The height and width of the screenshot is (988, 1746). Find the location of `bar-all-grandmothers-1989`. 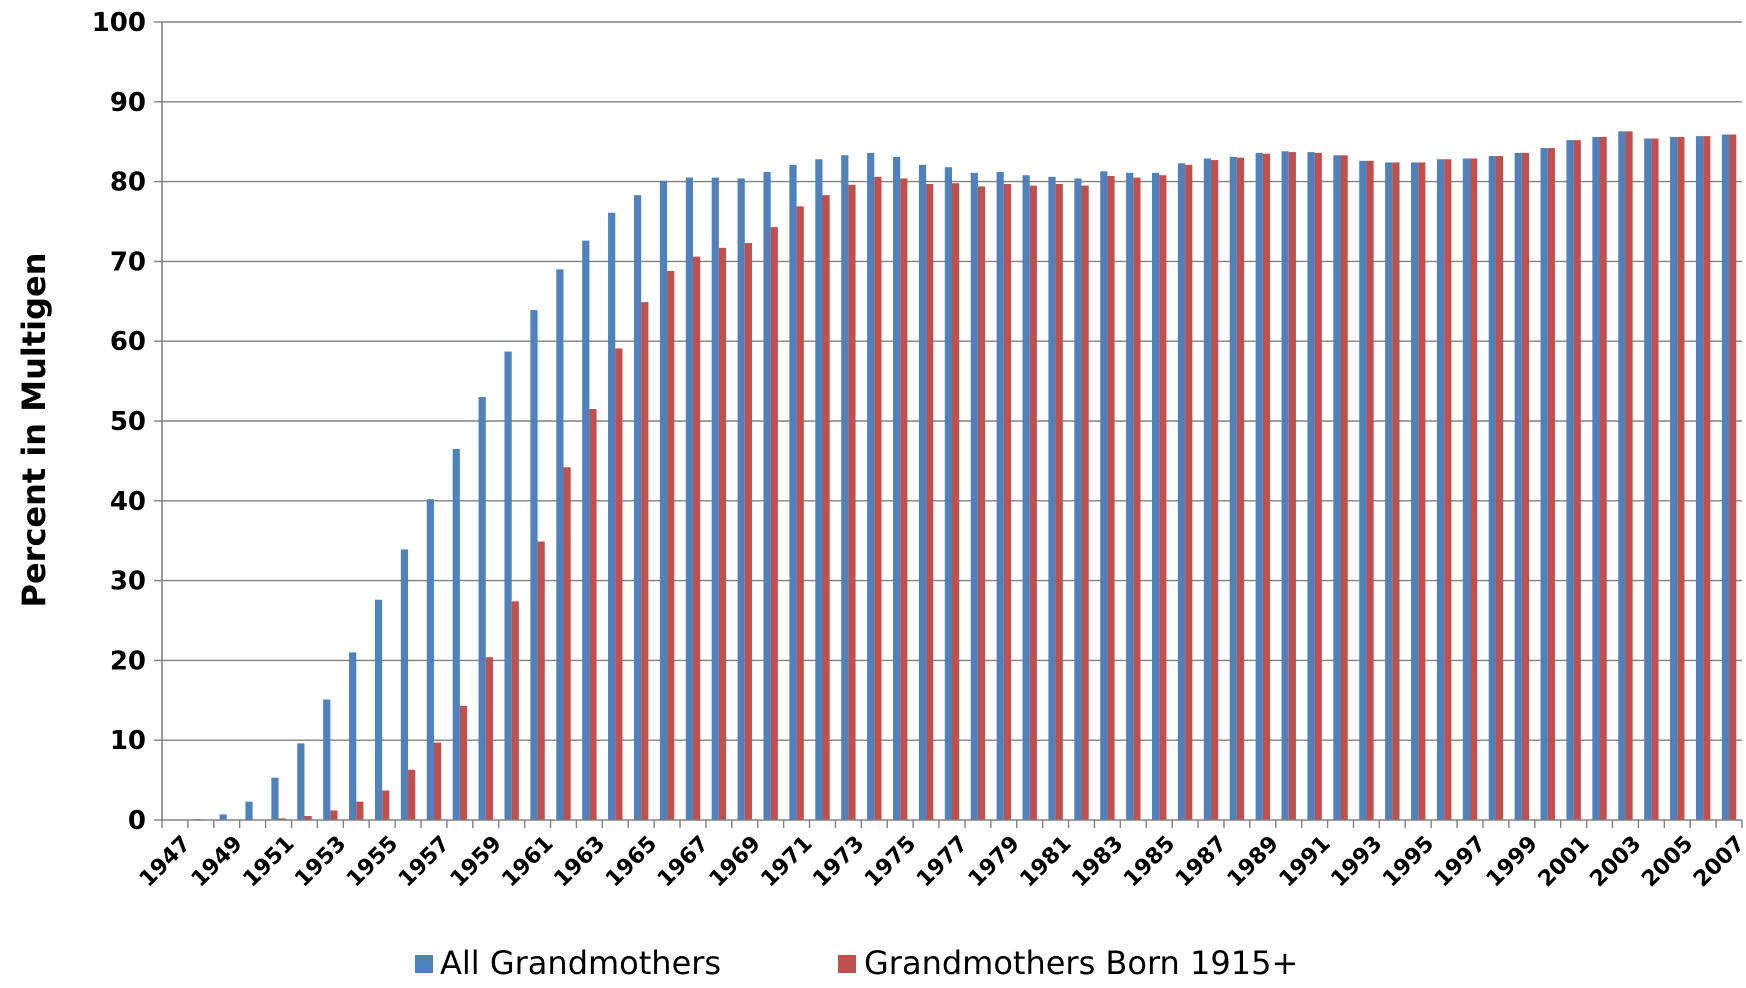

bar-all-grandmothers-1989 is located at coordinates (1259, 486).